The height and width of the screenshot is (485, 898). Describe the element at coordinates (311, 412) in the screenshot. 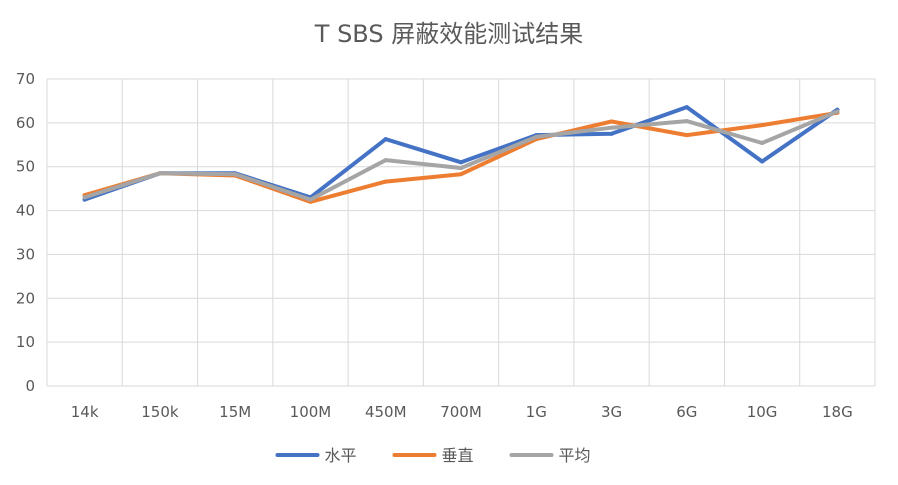

I see `x-tick-label: 100M` at that location.